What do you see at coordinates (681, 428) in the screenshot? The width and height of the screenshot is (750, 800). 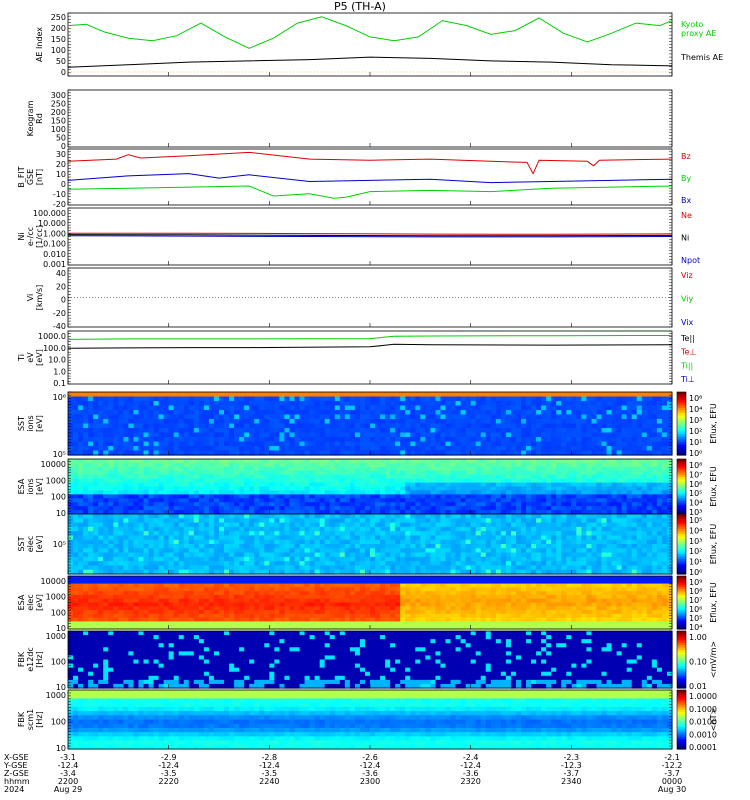 I see `colorbar-cell` at bounding box center [681, 428].